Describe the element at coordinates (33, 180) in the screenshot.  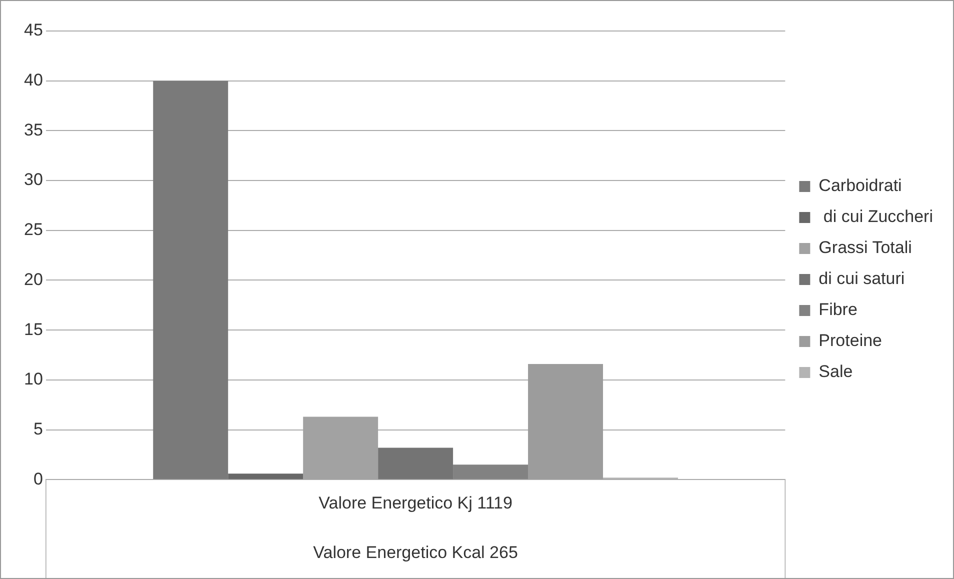
I see `y-tick-label: 30` at that location.